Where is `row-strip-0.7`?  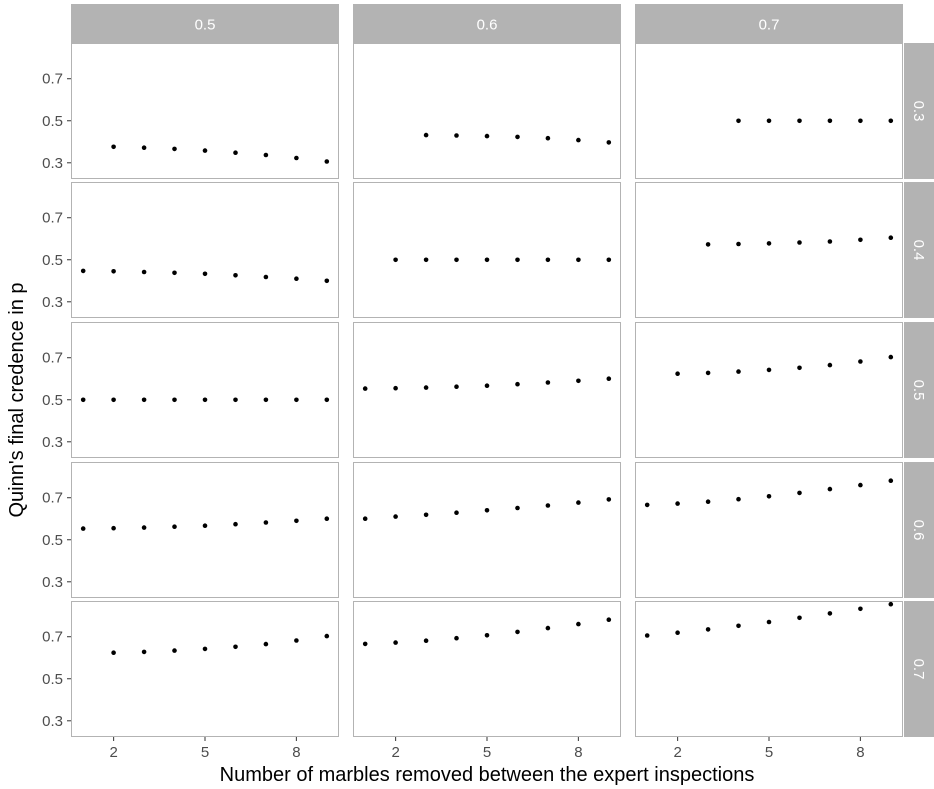 row-strip-0.7 is located at coordinates (919, 669).